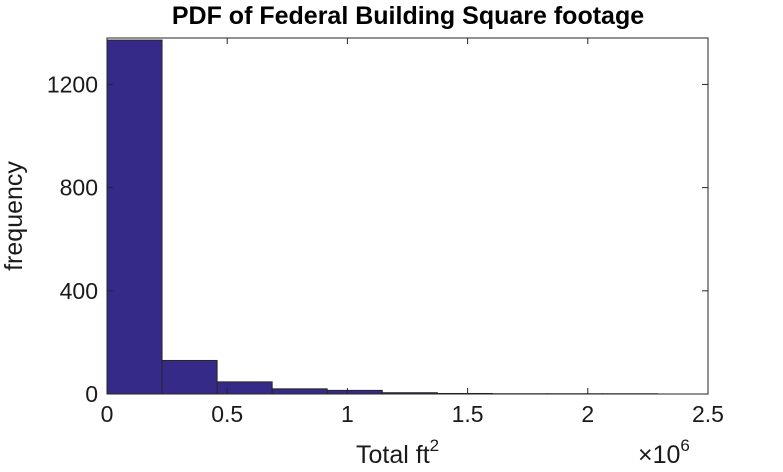 The image size is (783, 472). What do you see at coordinates (408, 16) in the screenshot?
I see `chart-title: PDF of Federal Building Square footage` at bounding box center [408, 16].